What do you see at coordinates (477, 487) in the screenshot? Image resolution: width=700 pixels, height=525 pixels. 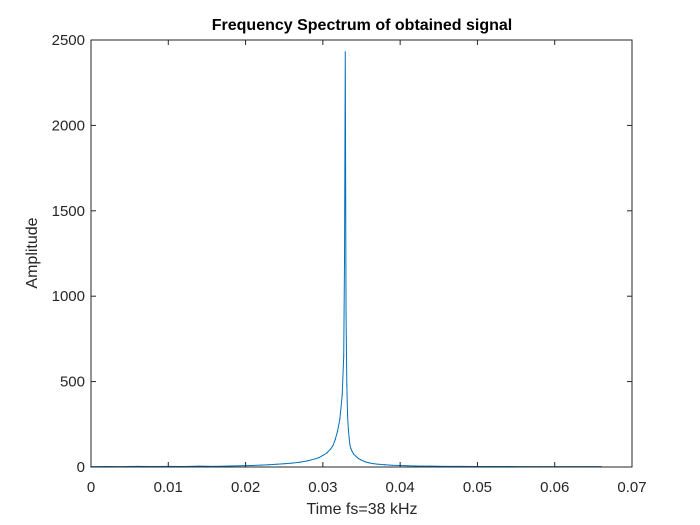 I see `x-tick-label: 0.05` at bounding box center [477, 487].